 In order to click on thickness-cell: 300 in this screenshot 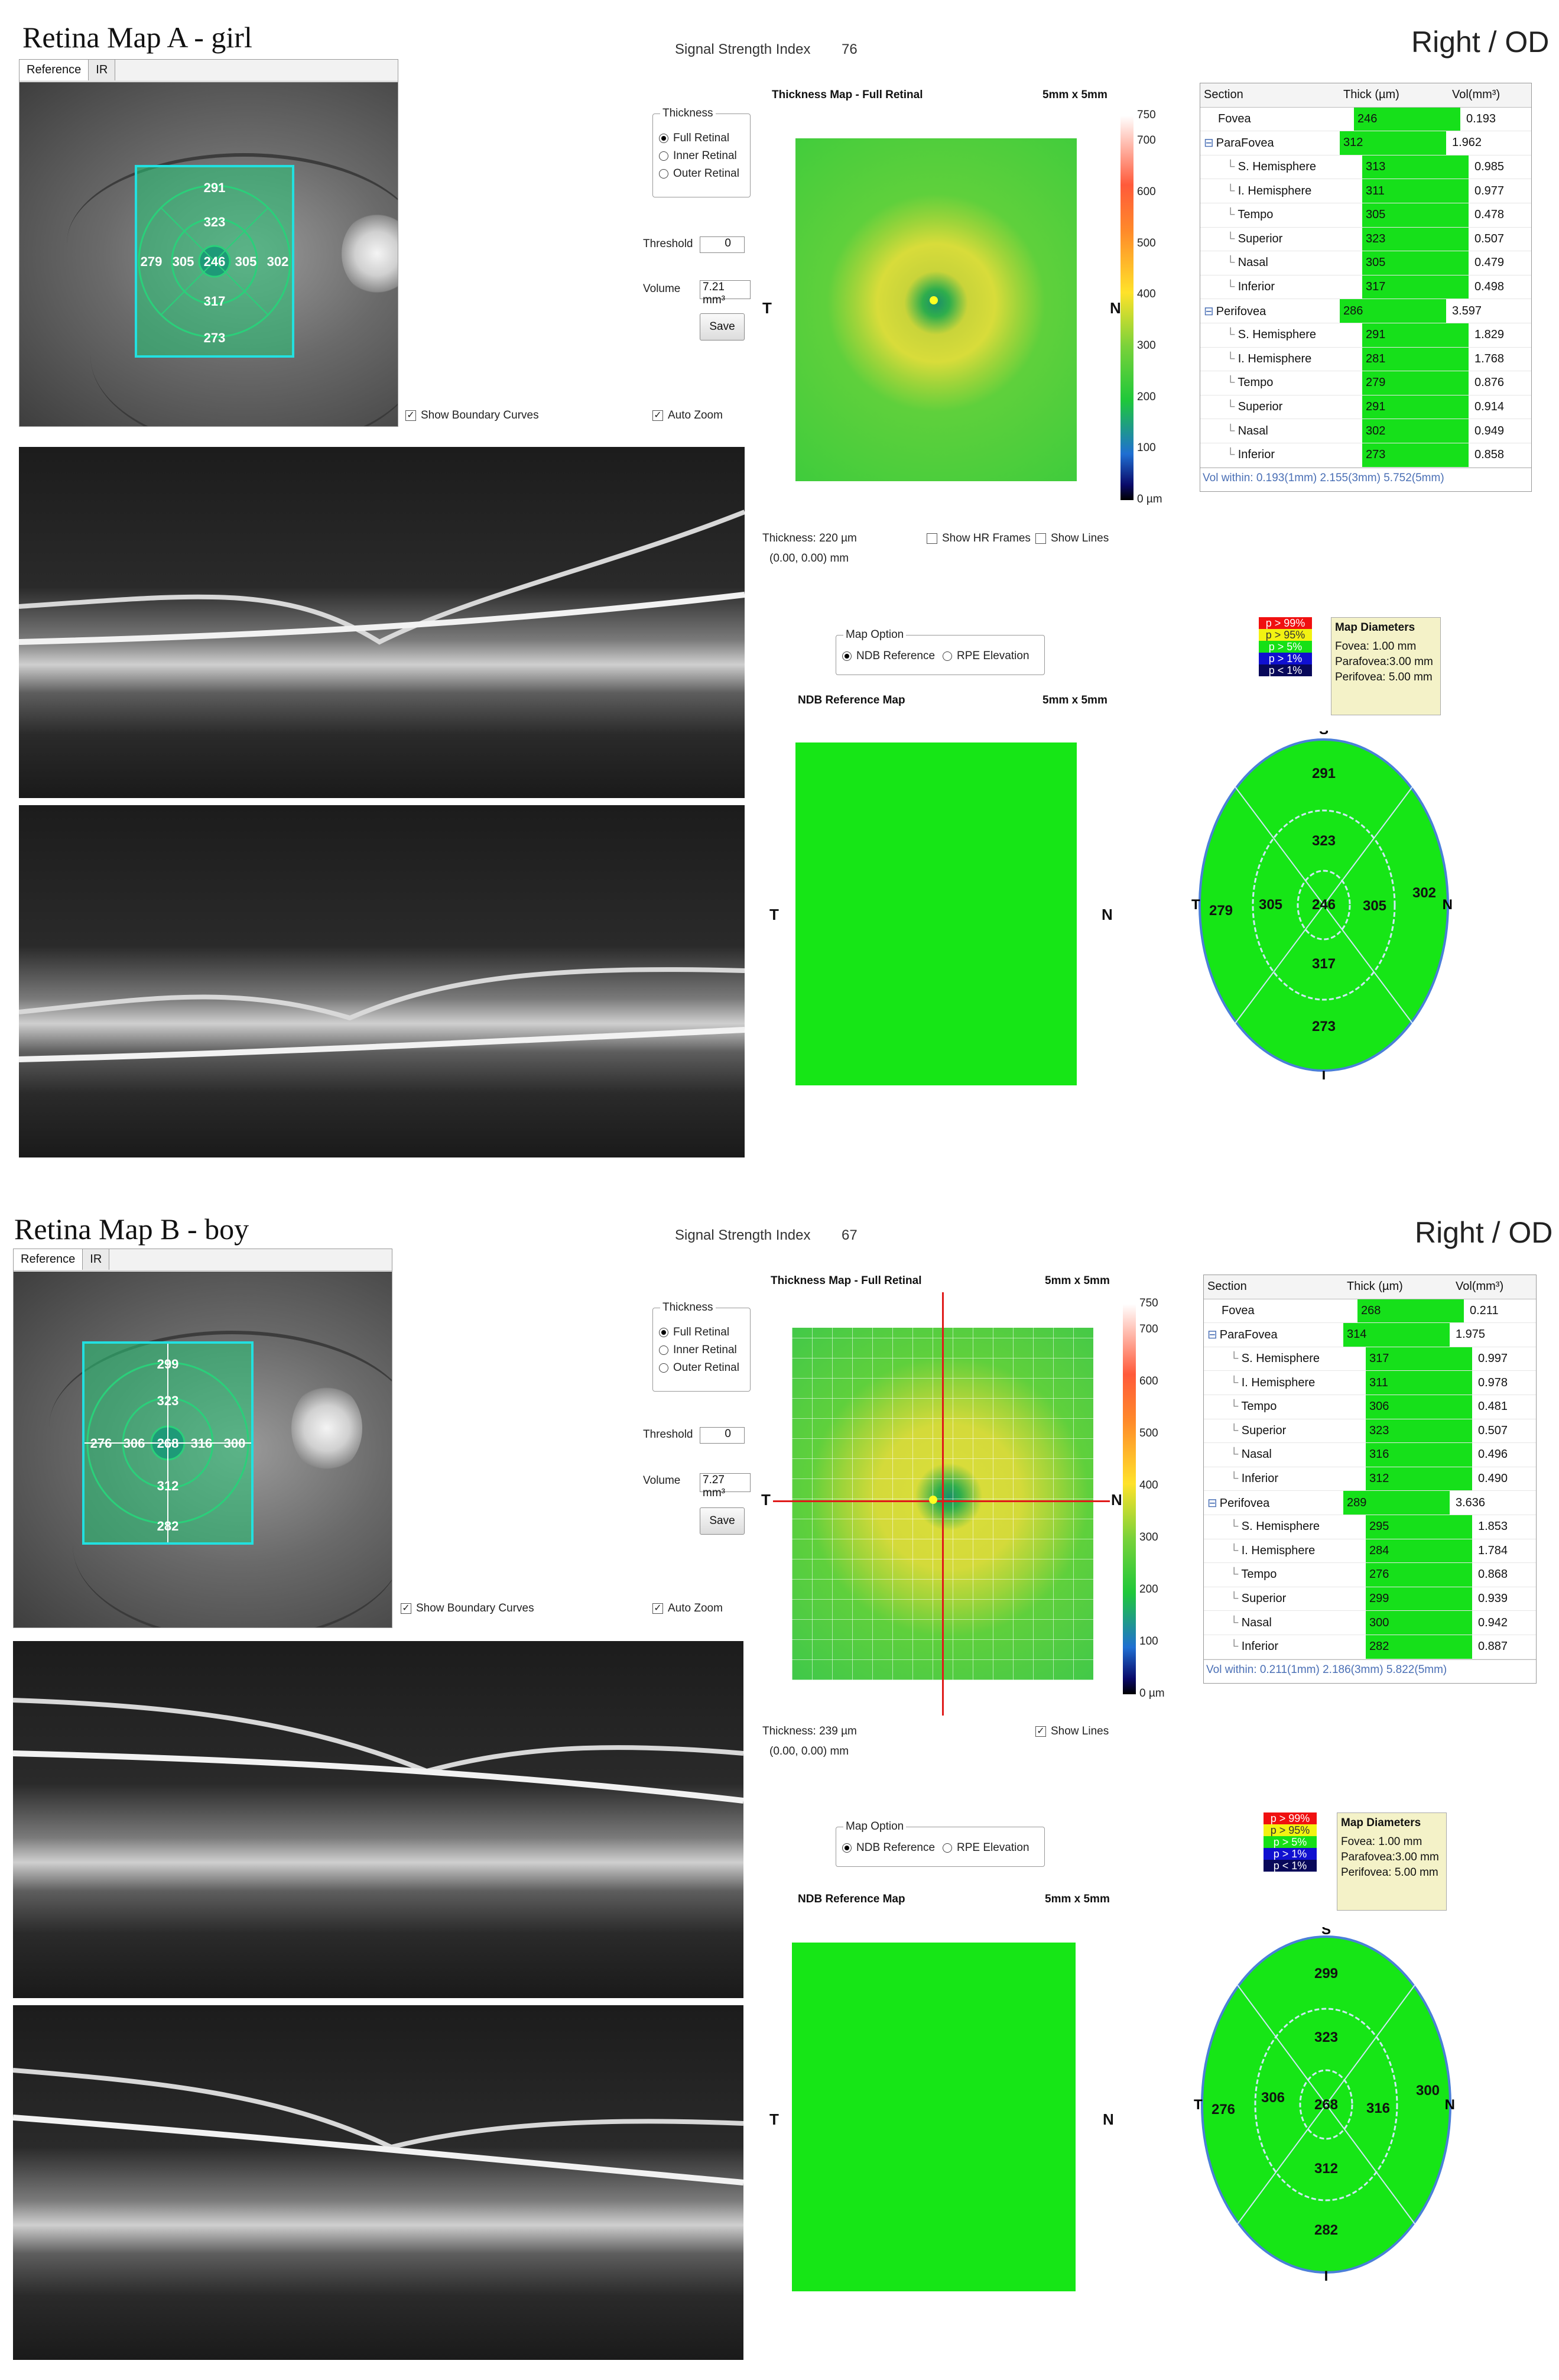, I will do `click(1419, 1623)`.